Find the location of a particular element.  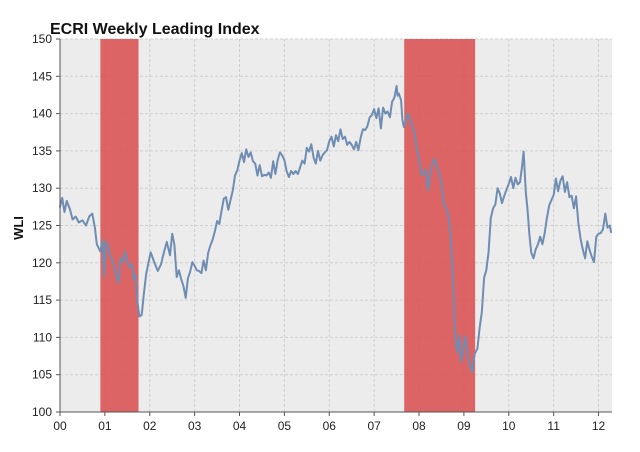

y-tick-label: 140 is located at coordinates (42, 114).